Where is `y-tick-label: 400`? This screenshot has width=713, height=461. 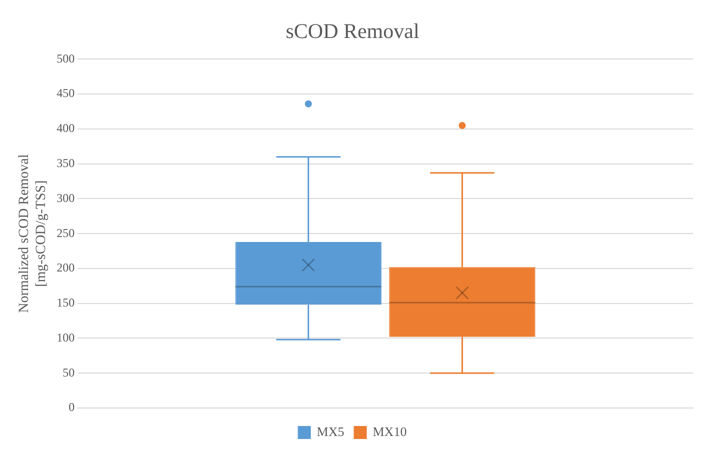 y-tick-label: 400 is located at coordinates (65, 128).